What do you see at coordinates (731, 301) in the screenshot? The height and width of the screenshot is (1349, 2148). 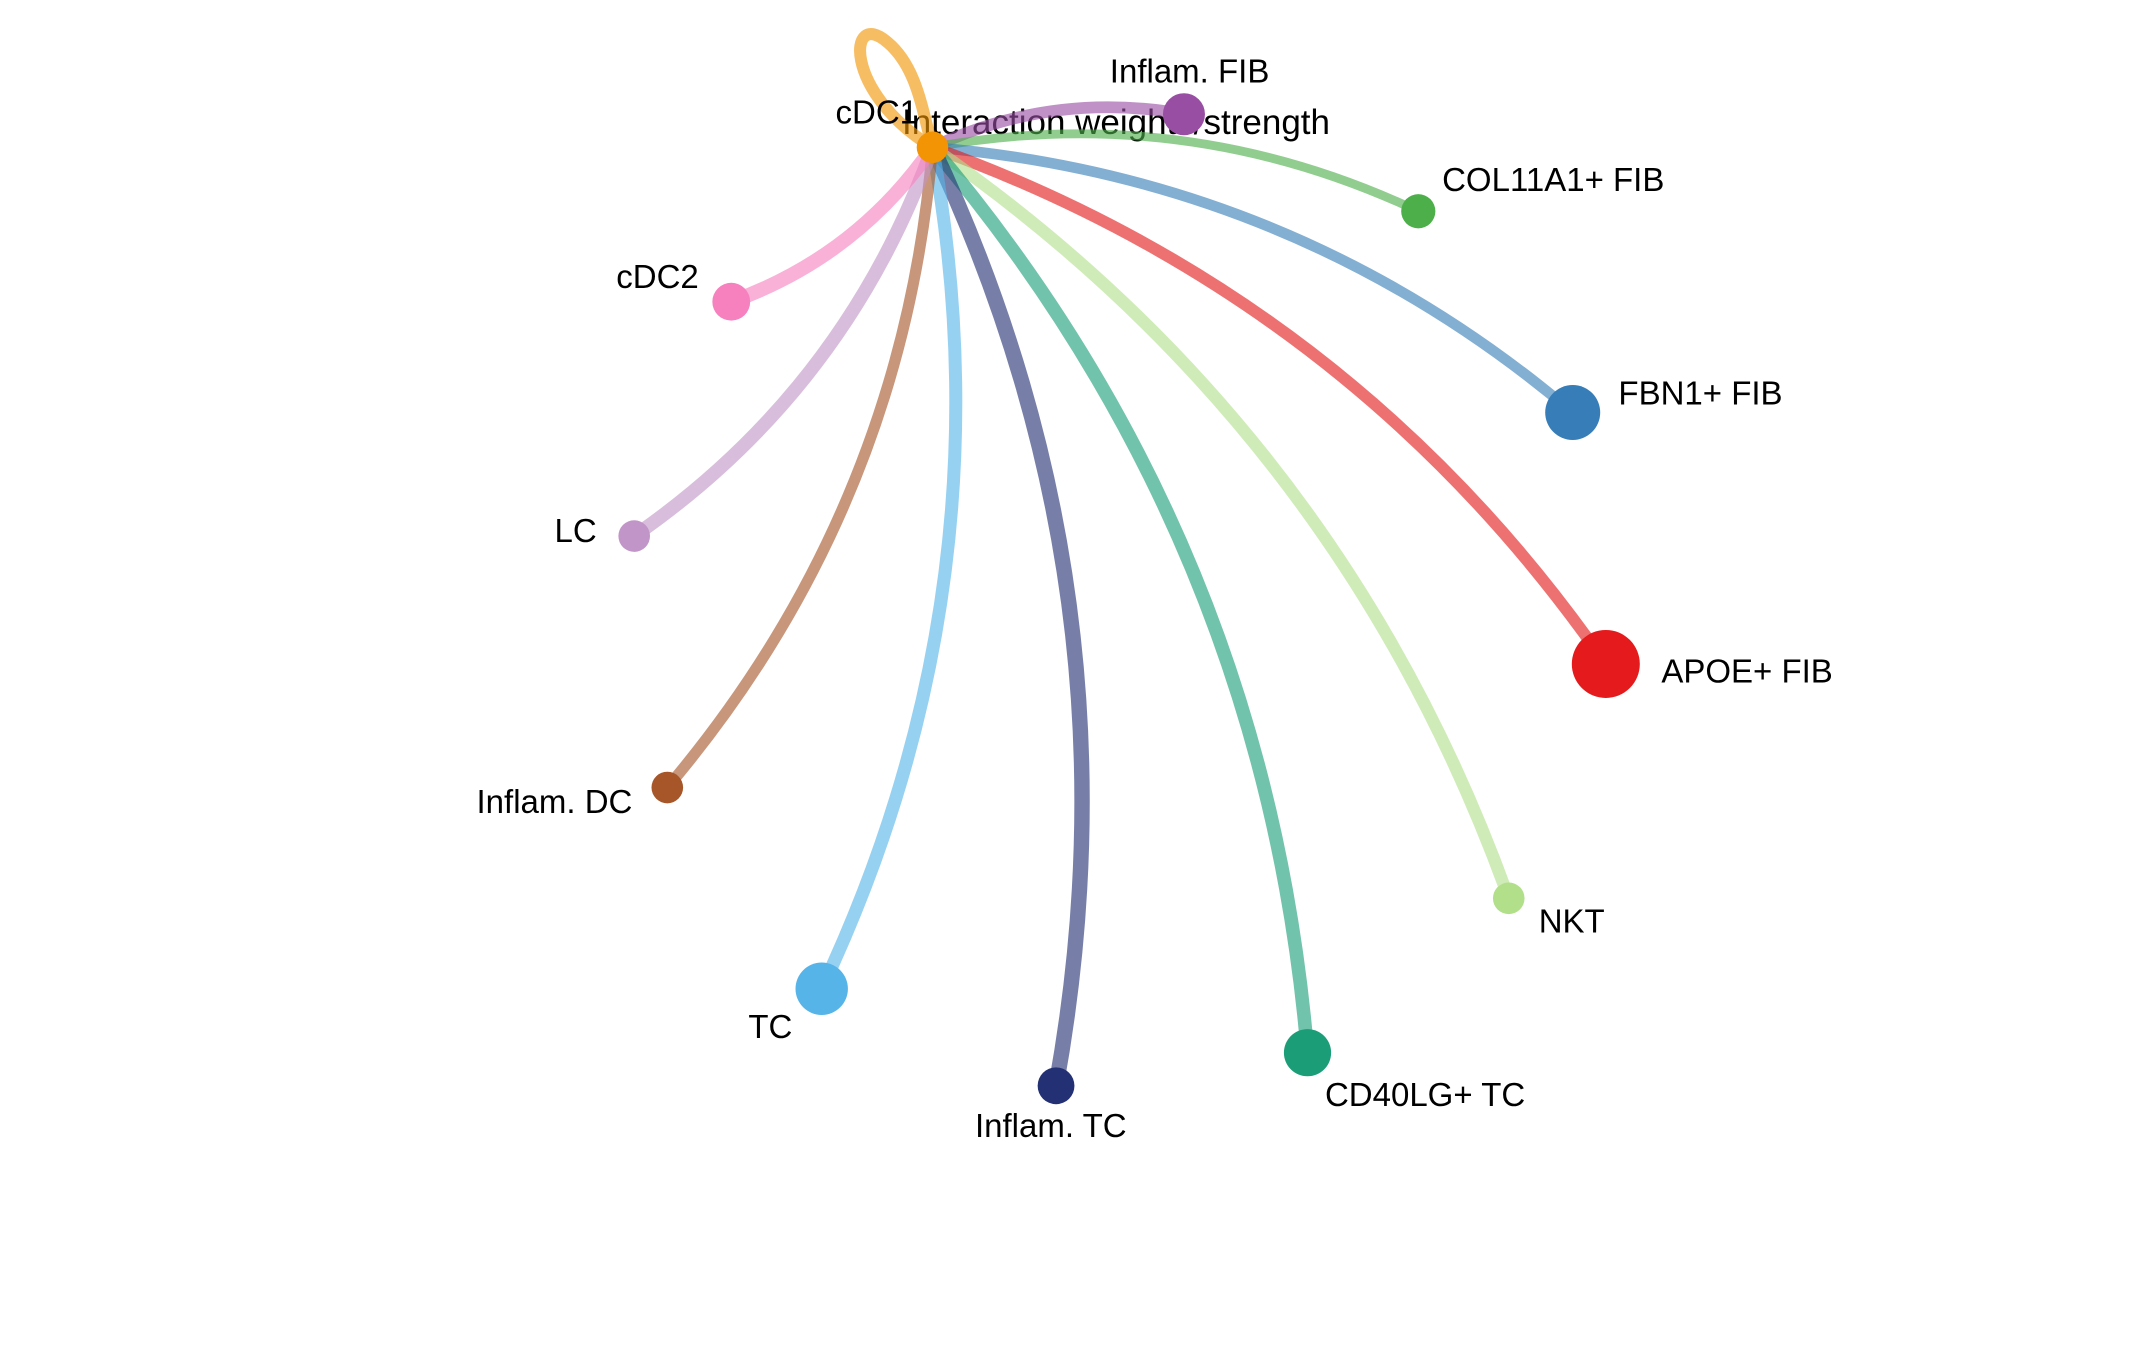 I see `node-cdc2` at bounding box center [731, 301].